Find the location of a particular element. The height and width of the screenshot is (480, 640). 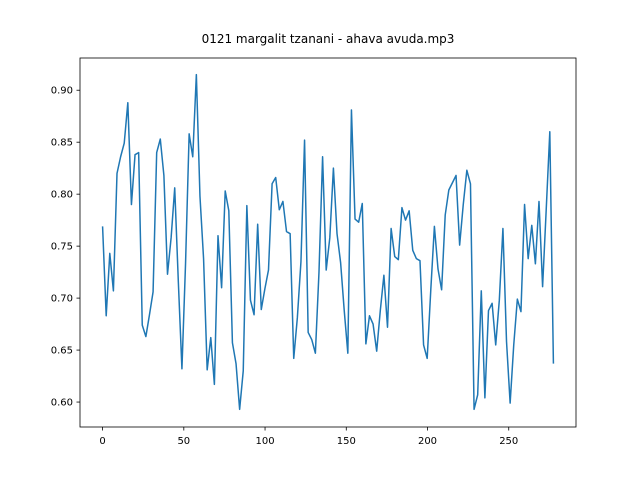

x-tick-label: 200 is located at coordinates (427, 441).